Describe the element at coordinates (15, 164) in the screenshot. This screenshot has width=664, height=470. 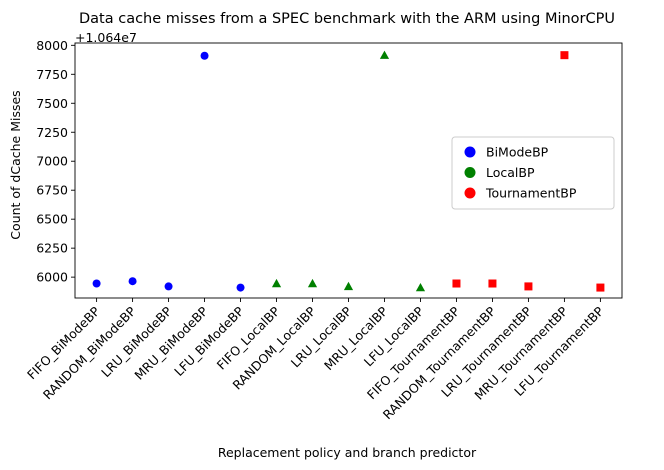
I see `y-axis-label: Count of dCache Misses` at that location.